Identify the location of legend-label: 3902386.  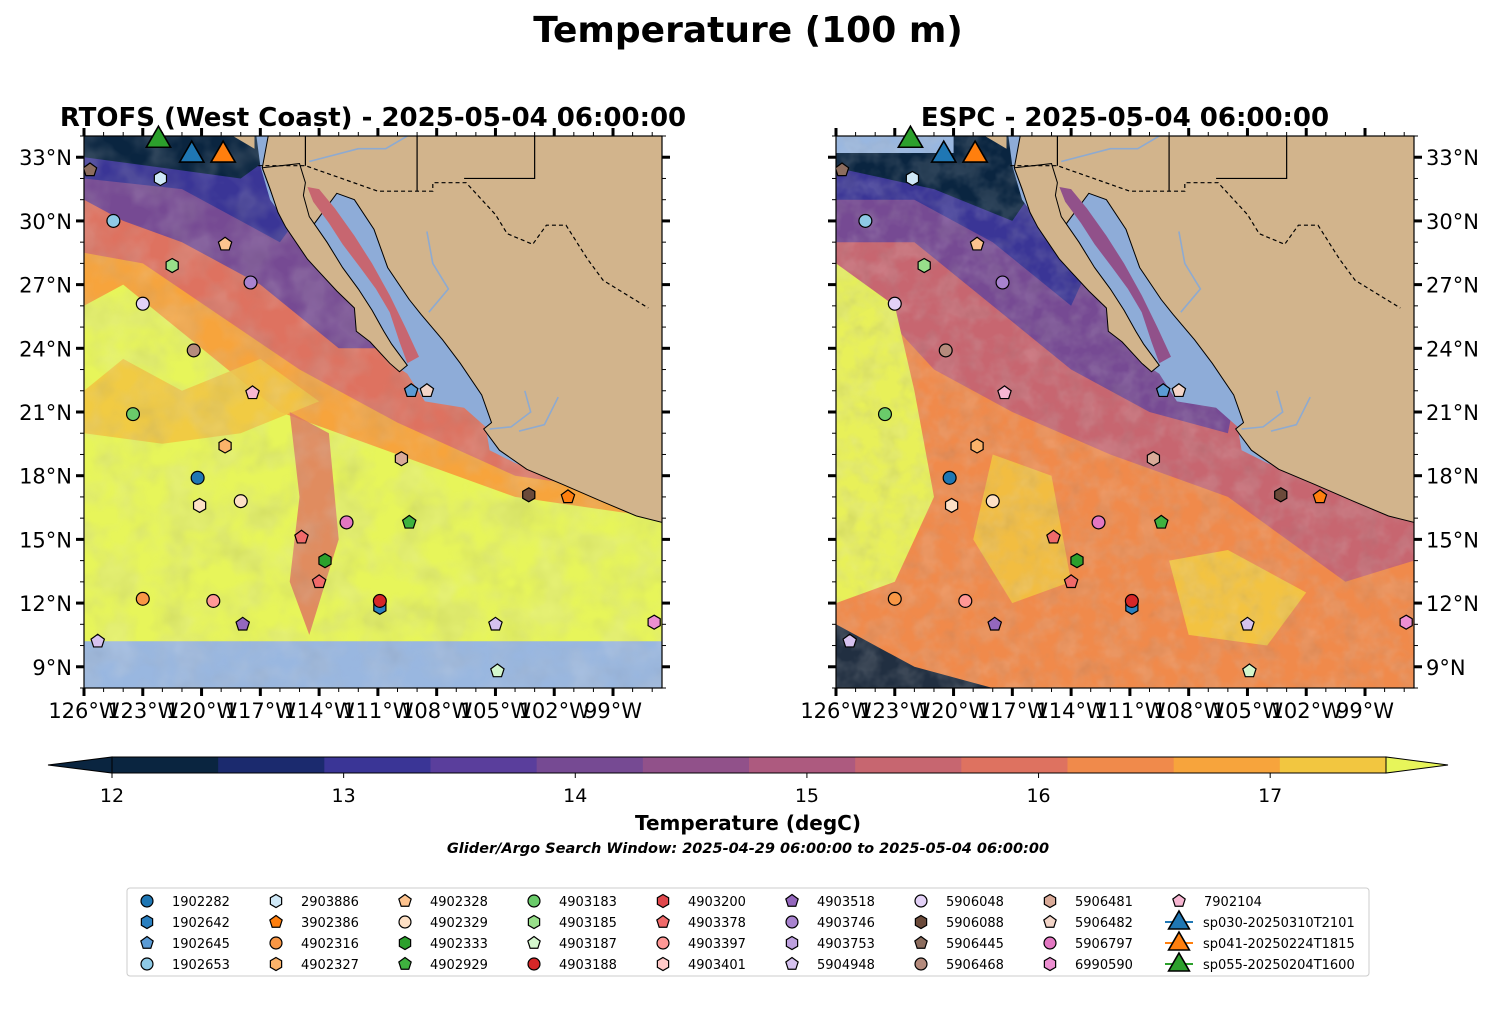
(330, 923).